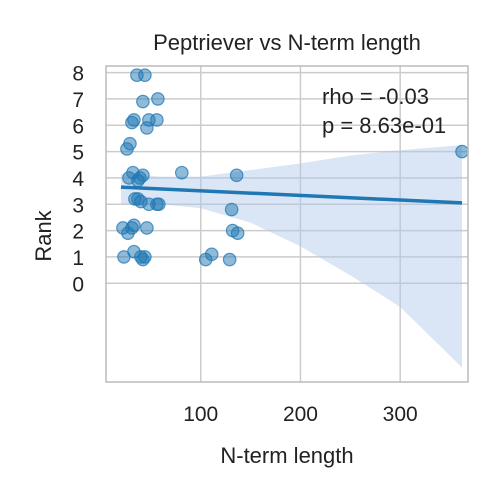 Image resolution: width=500 pixels, height=500 pixels. I want to click on x-tick-label: 300, so click(400, 414).